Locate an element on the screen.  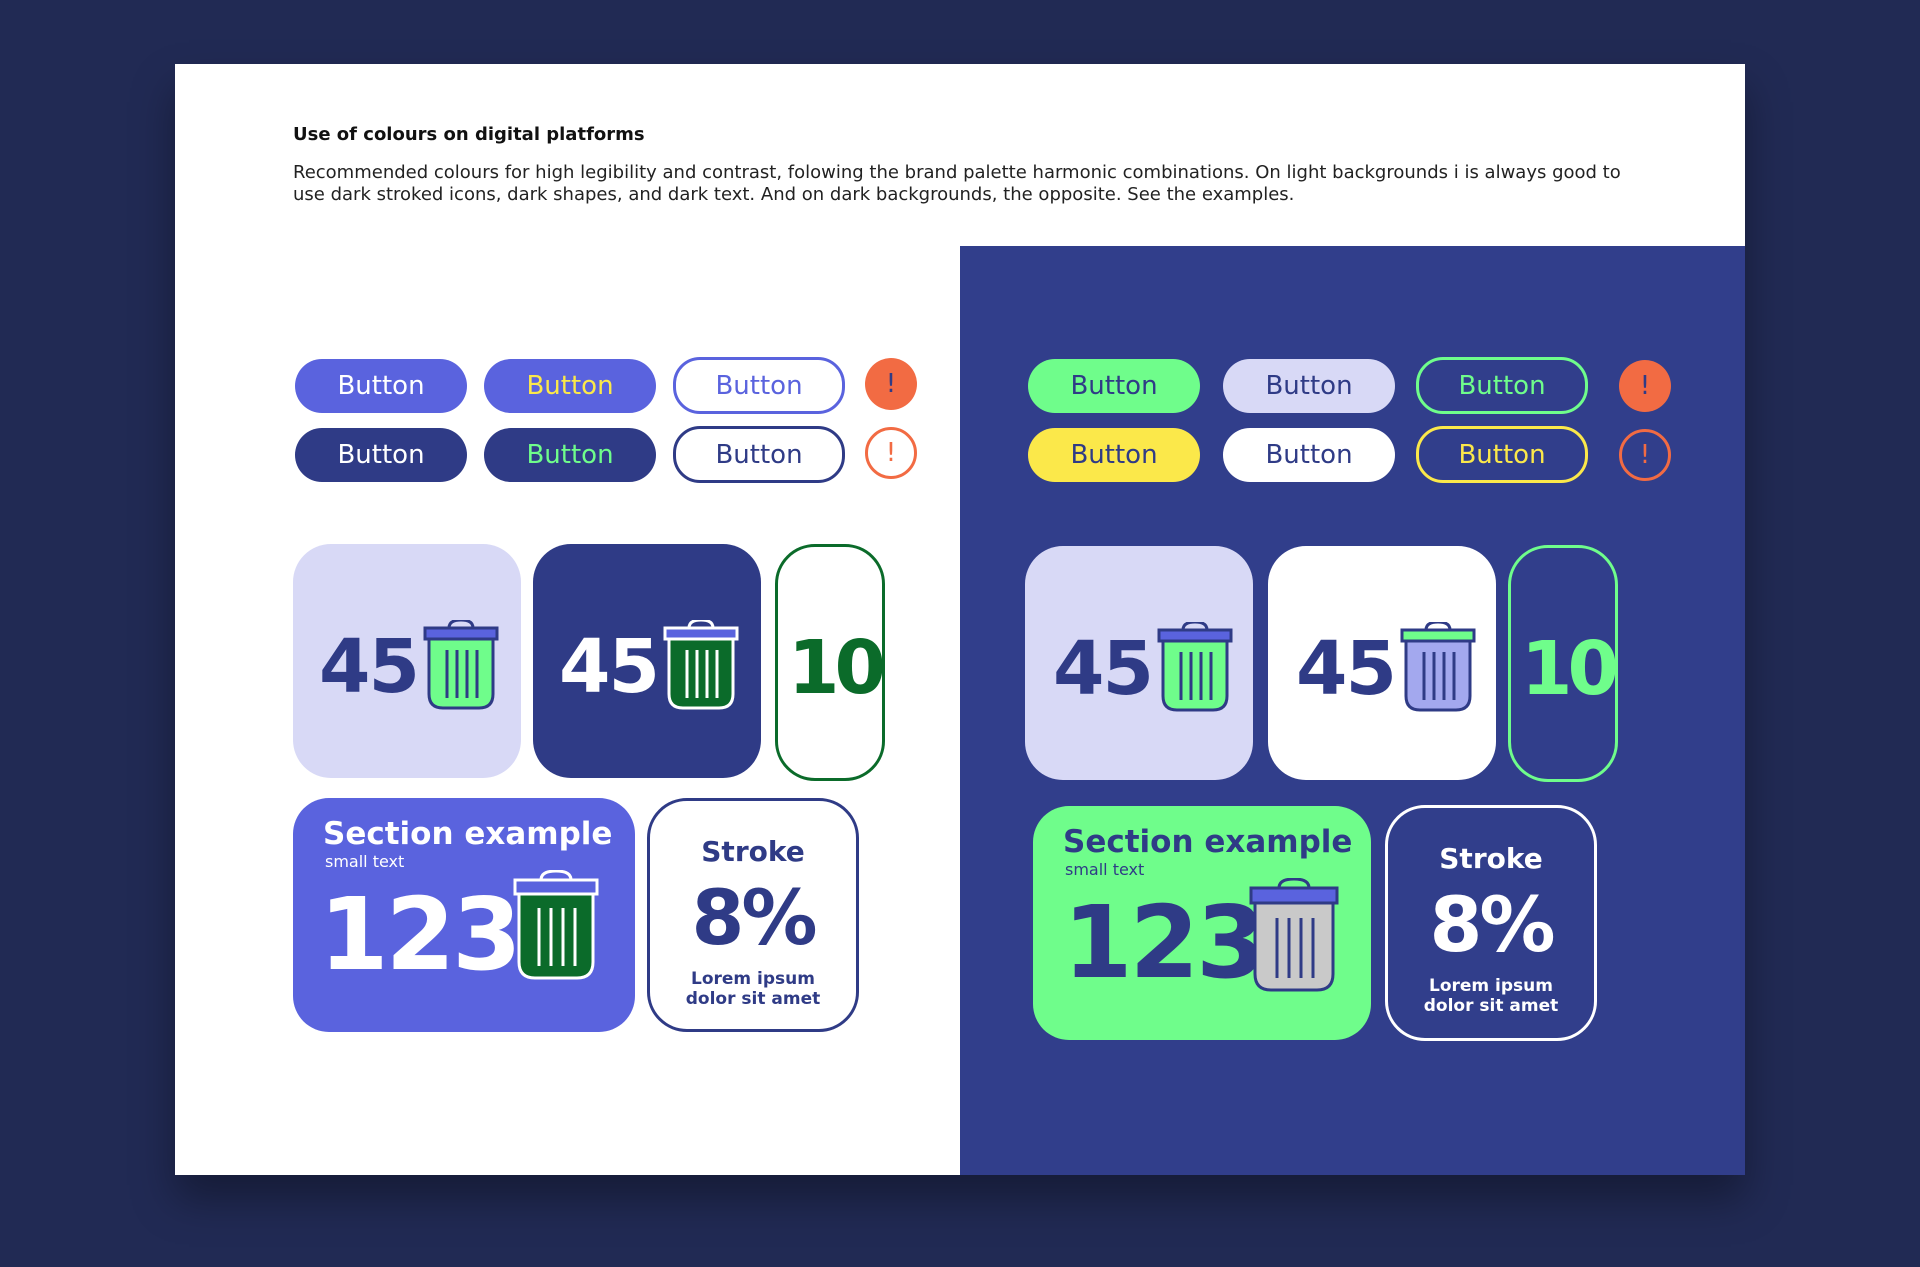
light-alert-filled: ! is located at coordinates (891, 384).